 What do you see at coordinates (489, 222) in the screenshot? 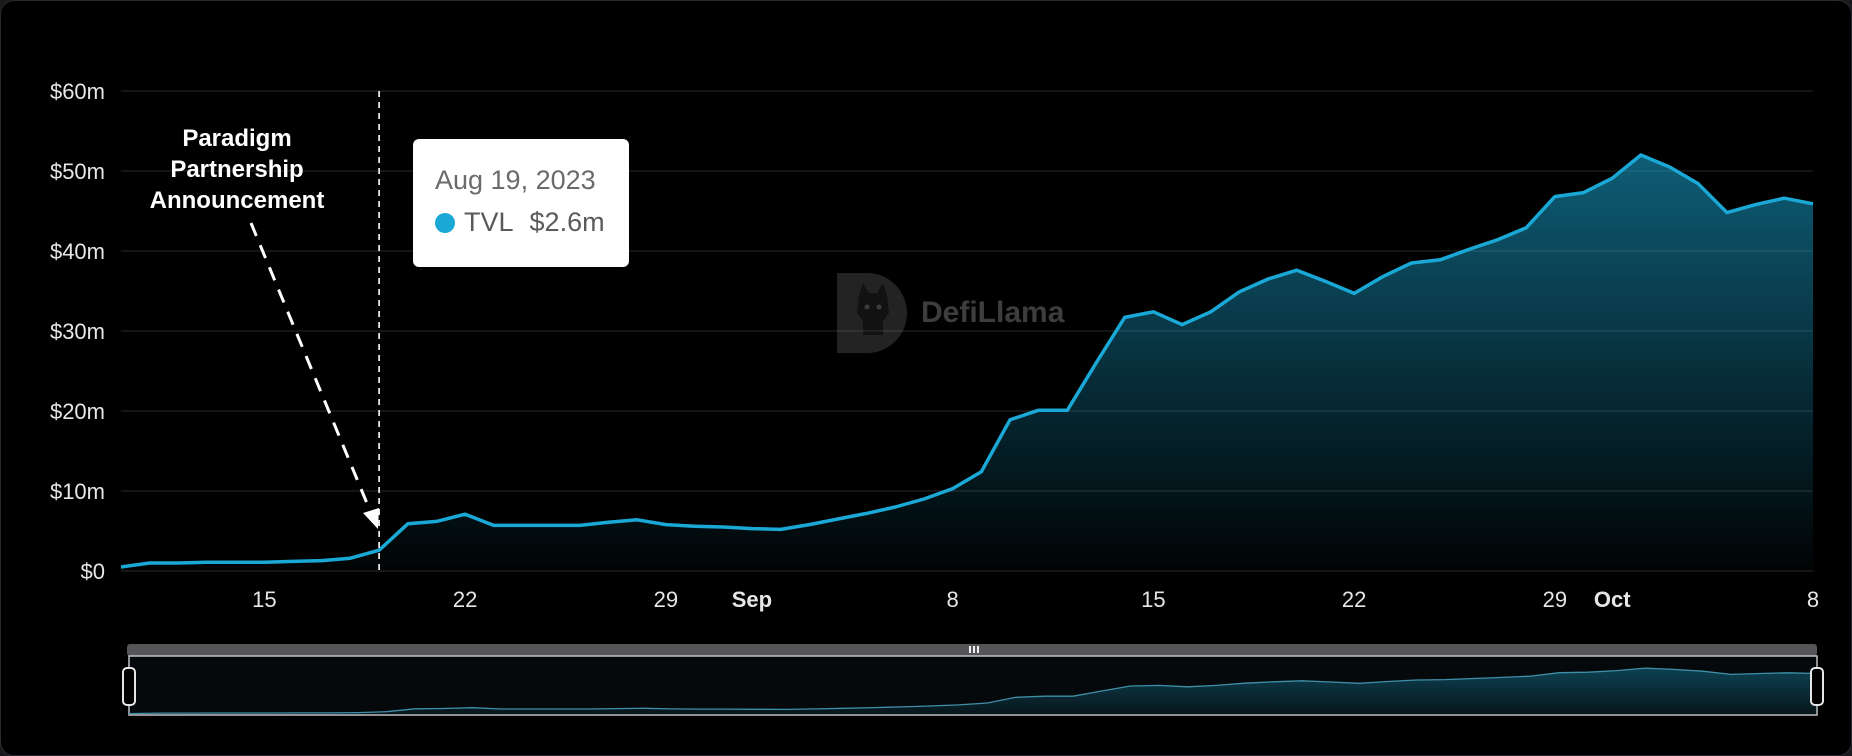
I see `tooltip-series-name: TVL` at bounding box center [489, 222].